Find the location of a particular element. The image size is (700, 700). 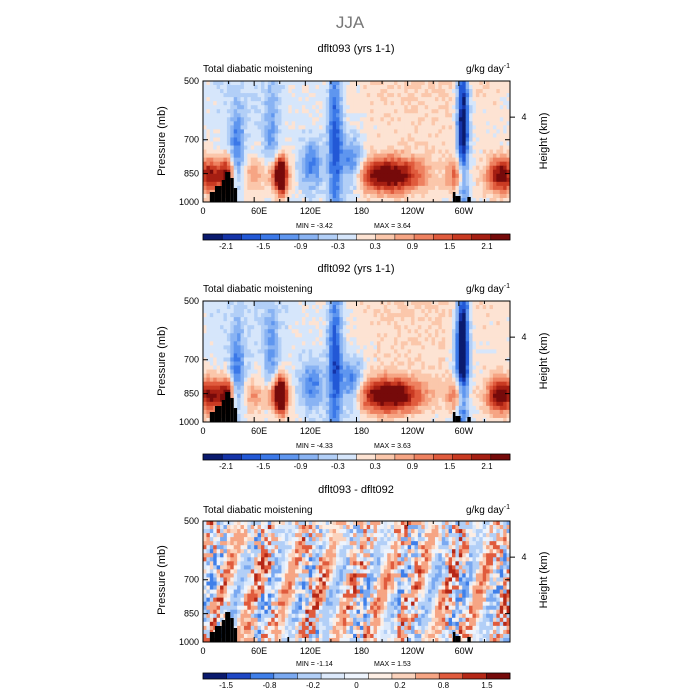

panel-title: dflt093 (yrs 1-1) is located at coordinates (355, 49).